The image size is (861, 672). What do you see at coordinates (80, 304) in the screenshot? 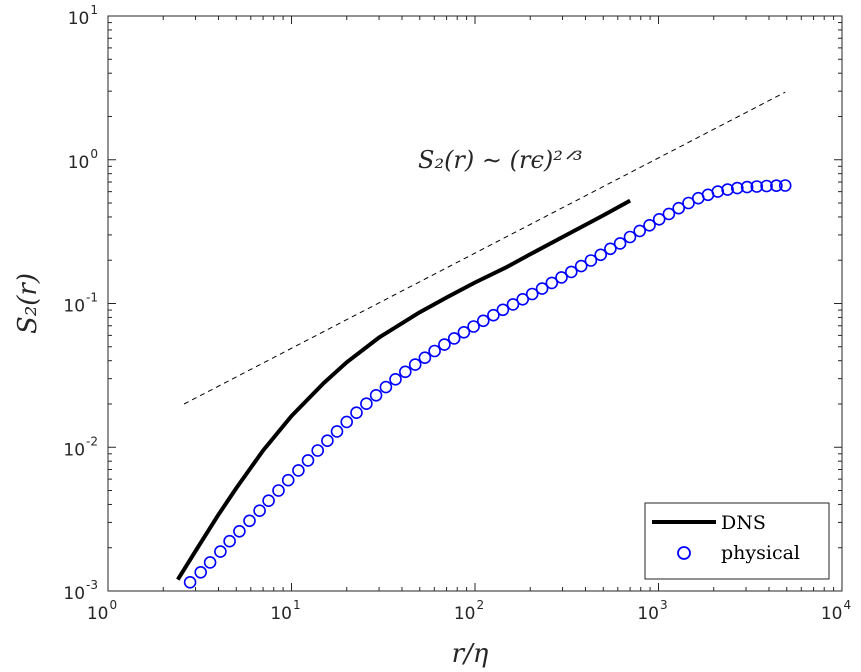
I see `y-tick-label: 10⁻¹` at bounding box center [80, 304].